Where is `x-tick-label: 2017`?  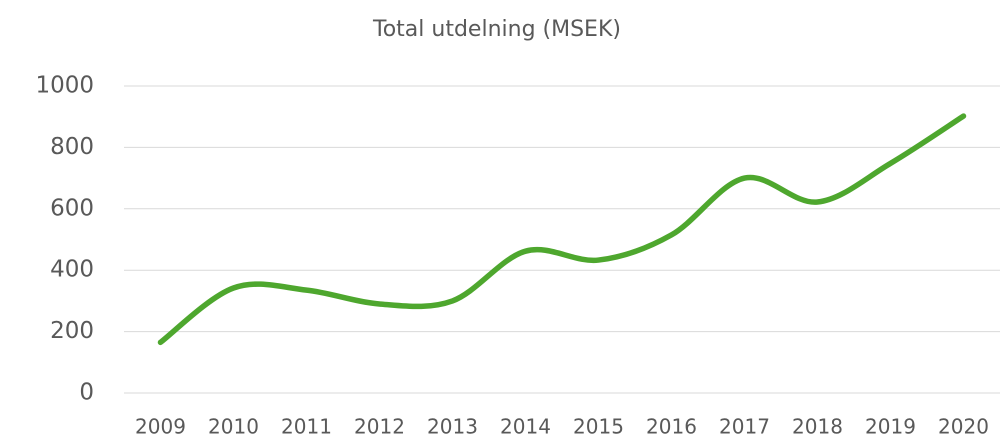
x-tick-label: 2017 is located at coordinates (744, 427).